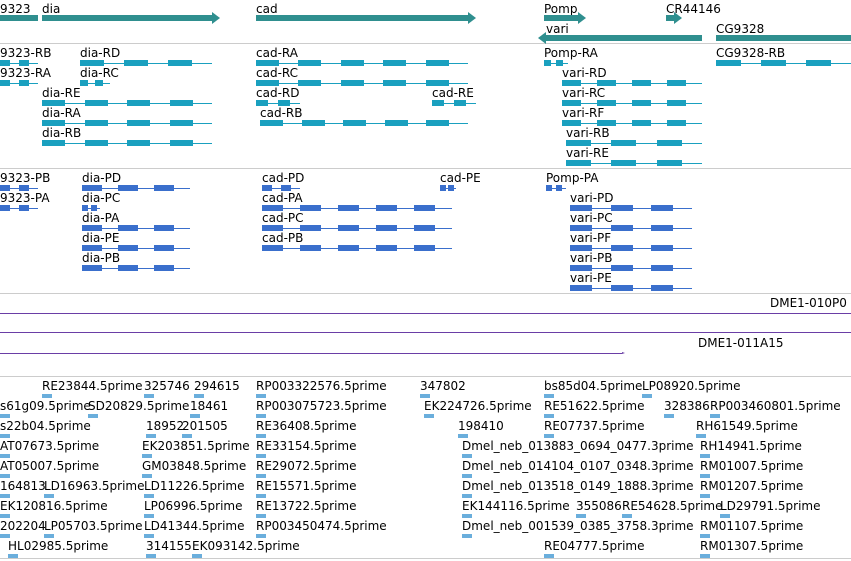 The height and width of the screenshot is (561, 851). Describe the element at coordinates (283, 218) in the screenshot. I see `feature-label: cad-PC` at that location.